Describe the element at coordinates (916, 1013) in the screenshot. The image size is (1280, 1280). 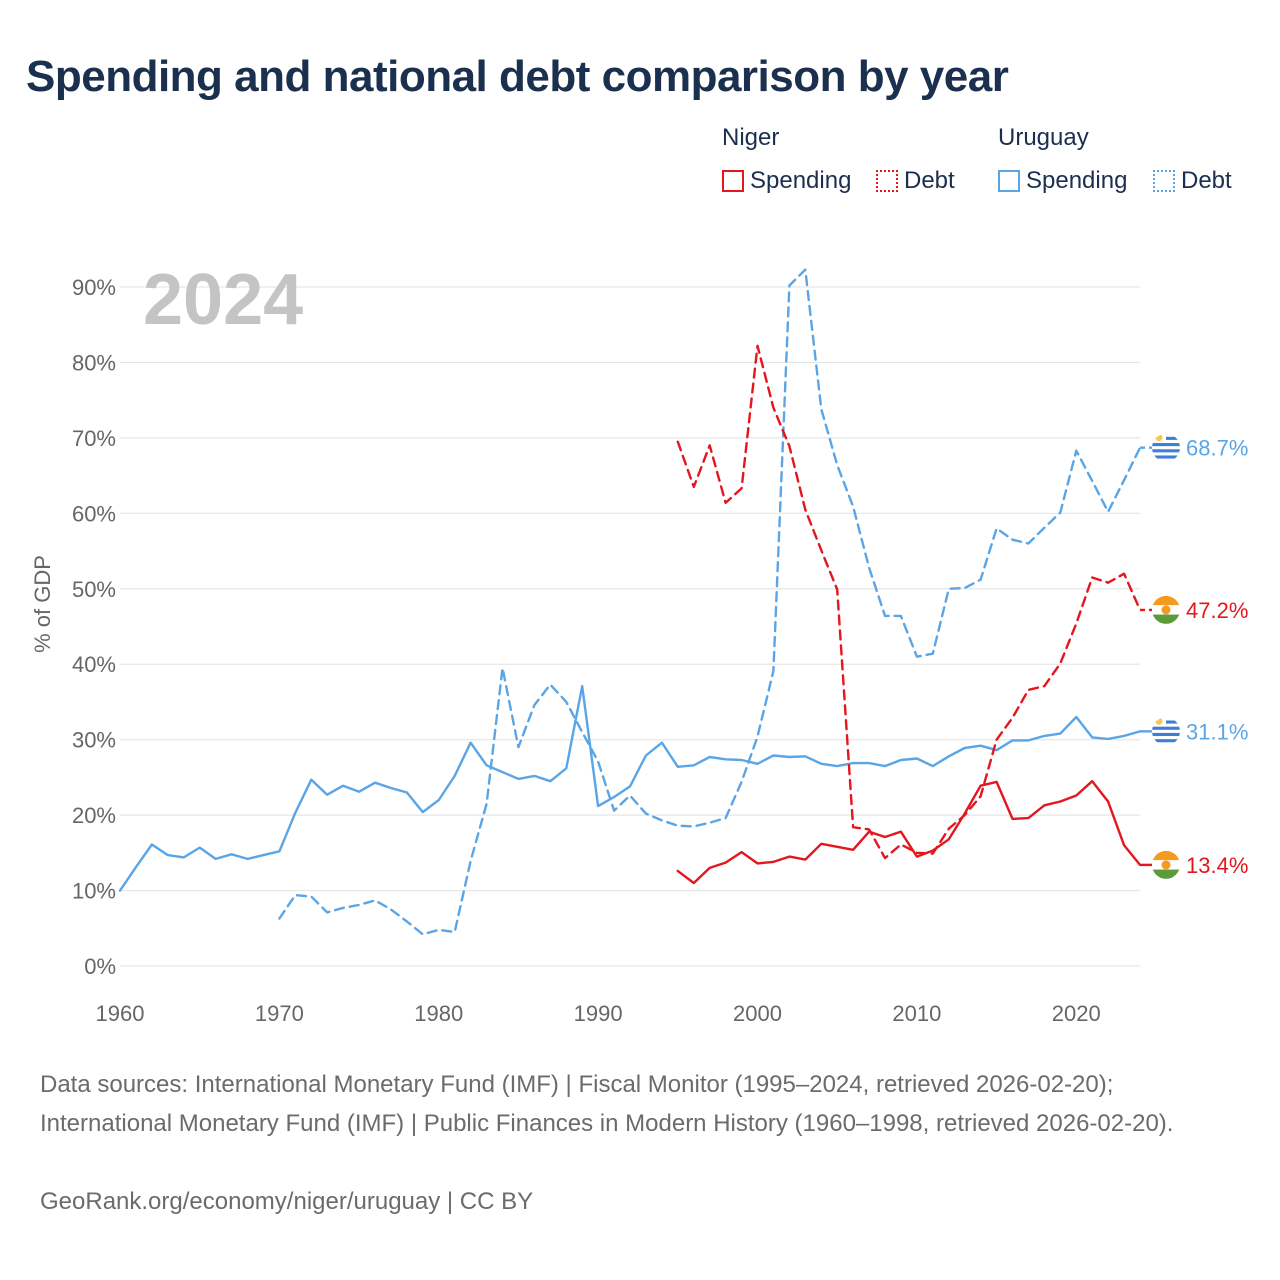
I see `x-tick-label-2010: 2010` at that location.